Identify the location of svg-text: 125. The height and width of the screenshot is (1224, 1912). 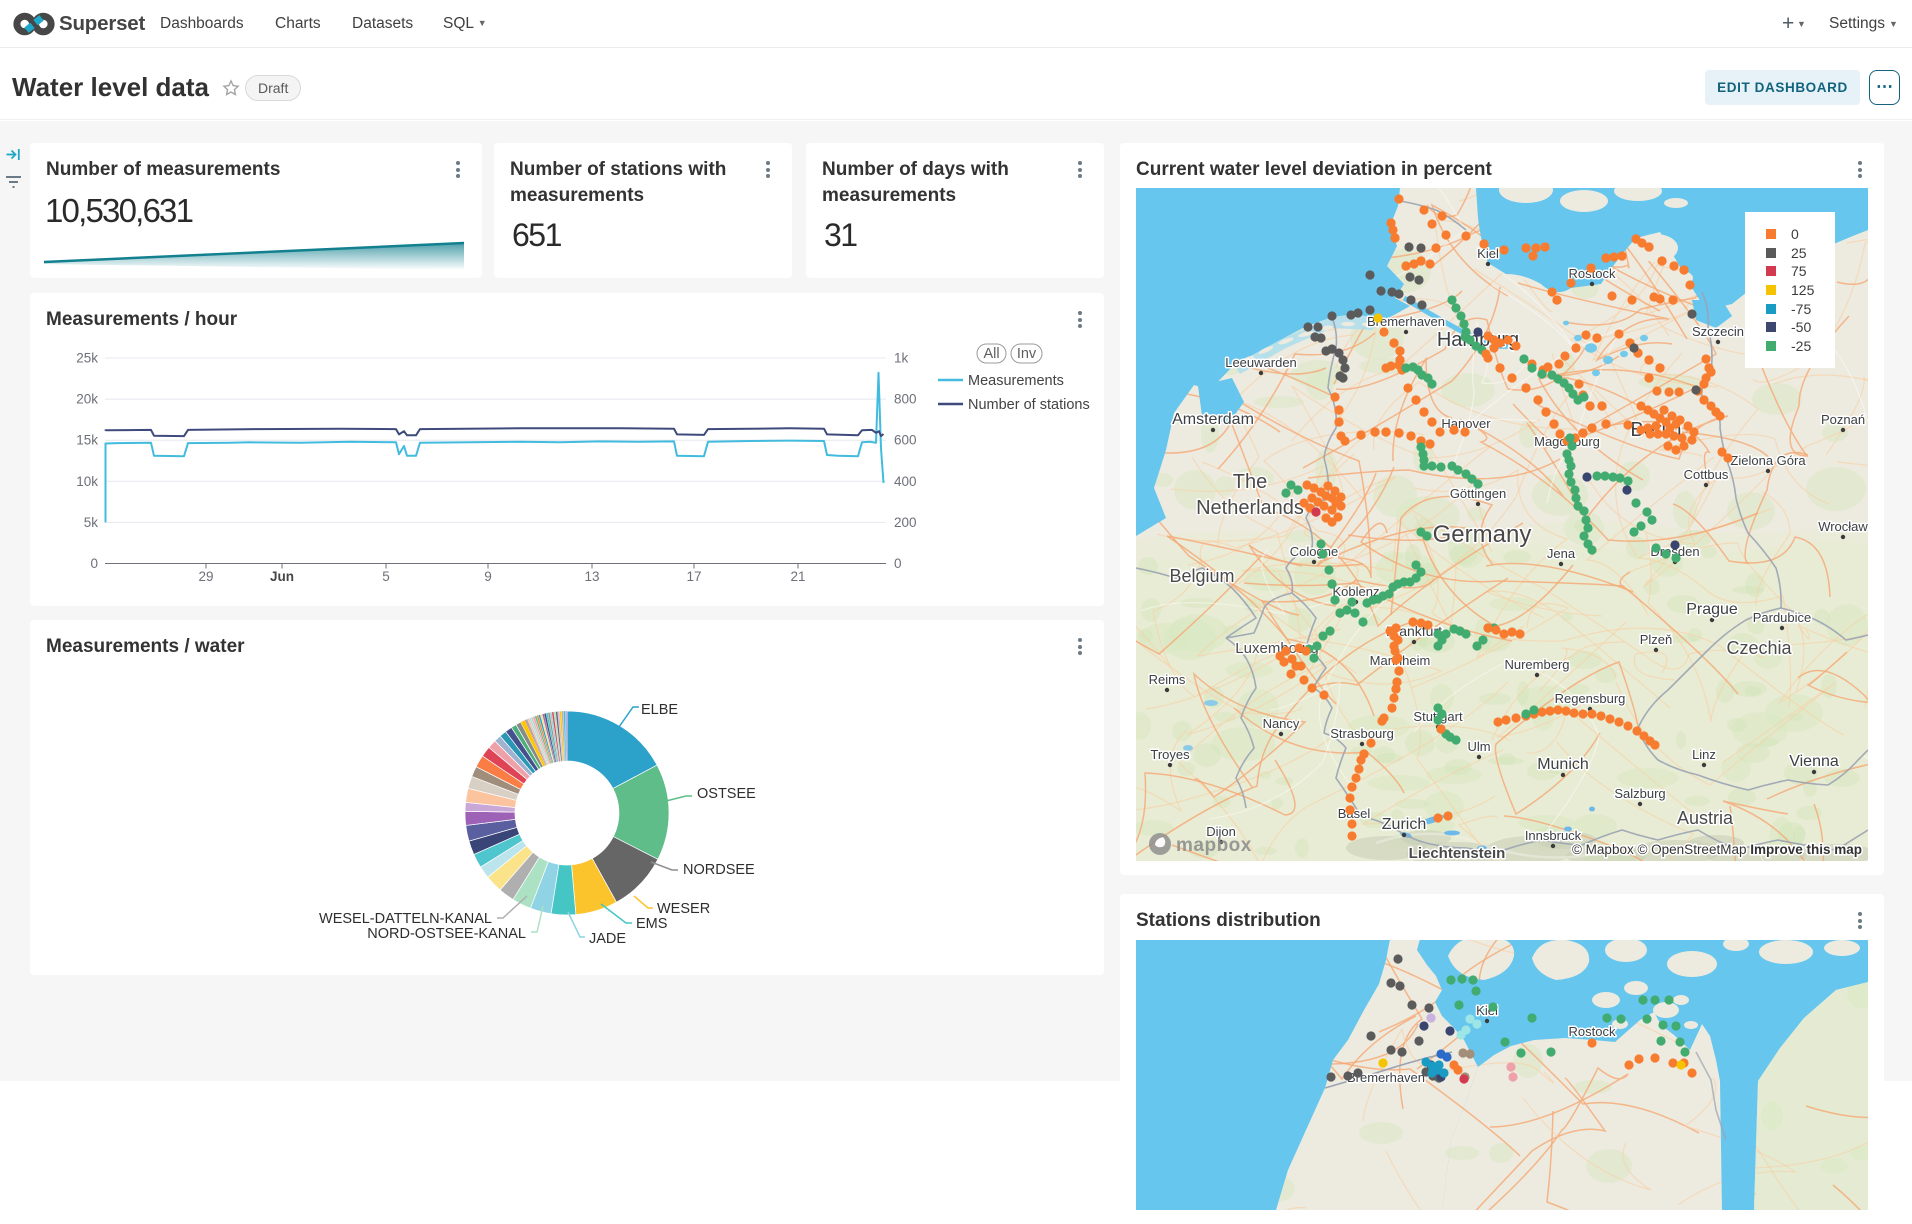
(1803, 290).